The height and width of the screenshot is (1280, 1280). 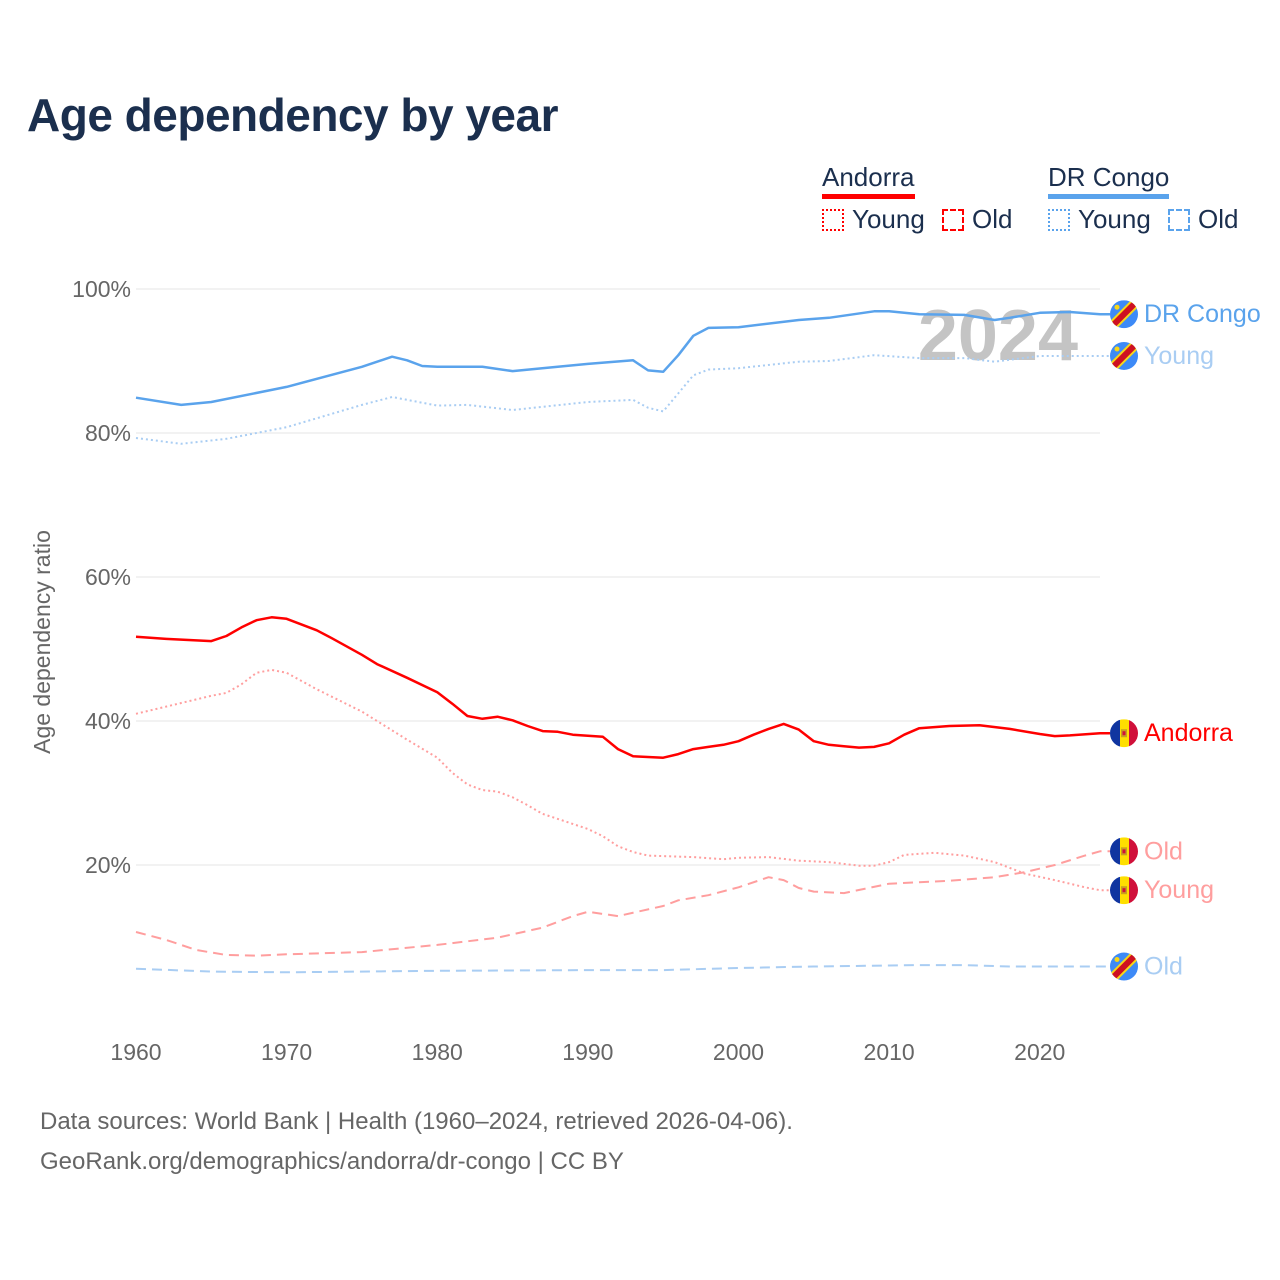 I want to click on y-tick-label: 80%, so click(x=108, y=433).